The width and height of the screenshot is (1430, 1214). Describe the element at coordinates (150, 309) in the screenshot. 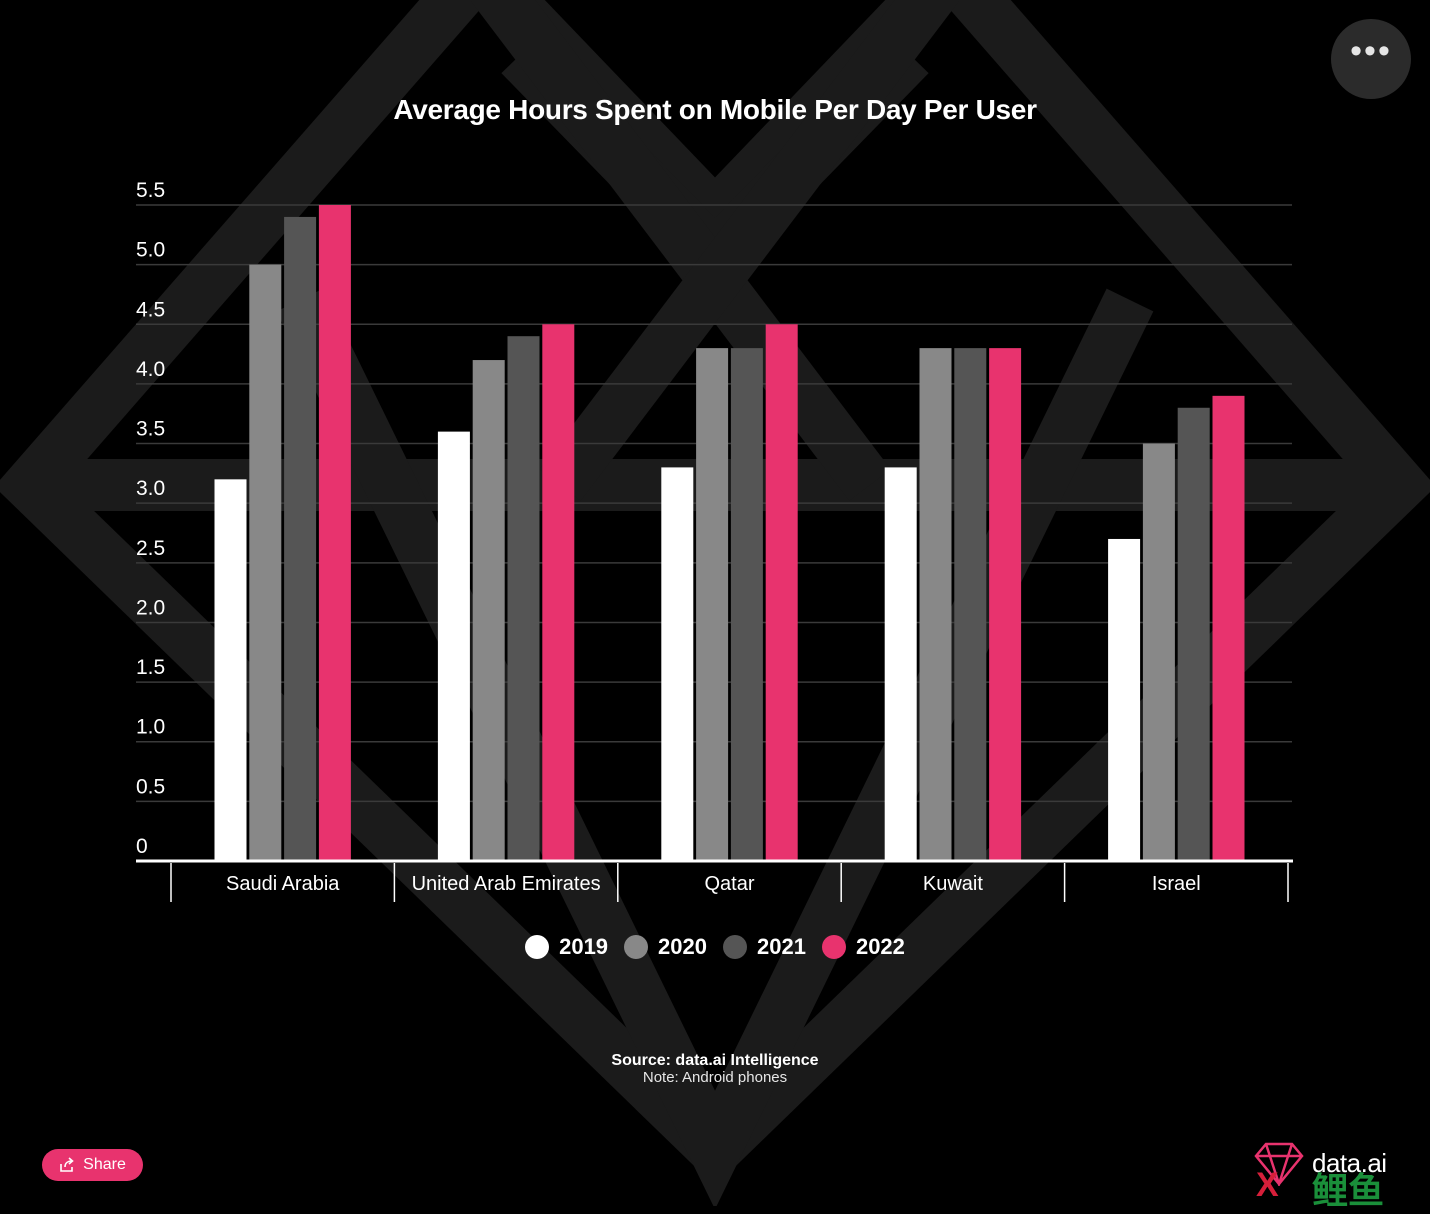

I see `y-tick-label: 4.5` at that location.